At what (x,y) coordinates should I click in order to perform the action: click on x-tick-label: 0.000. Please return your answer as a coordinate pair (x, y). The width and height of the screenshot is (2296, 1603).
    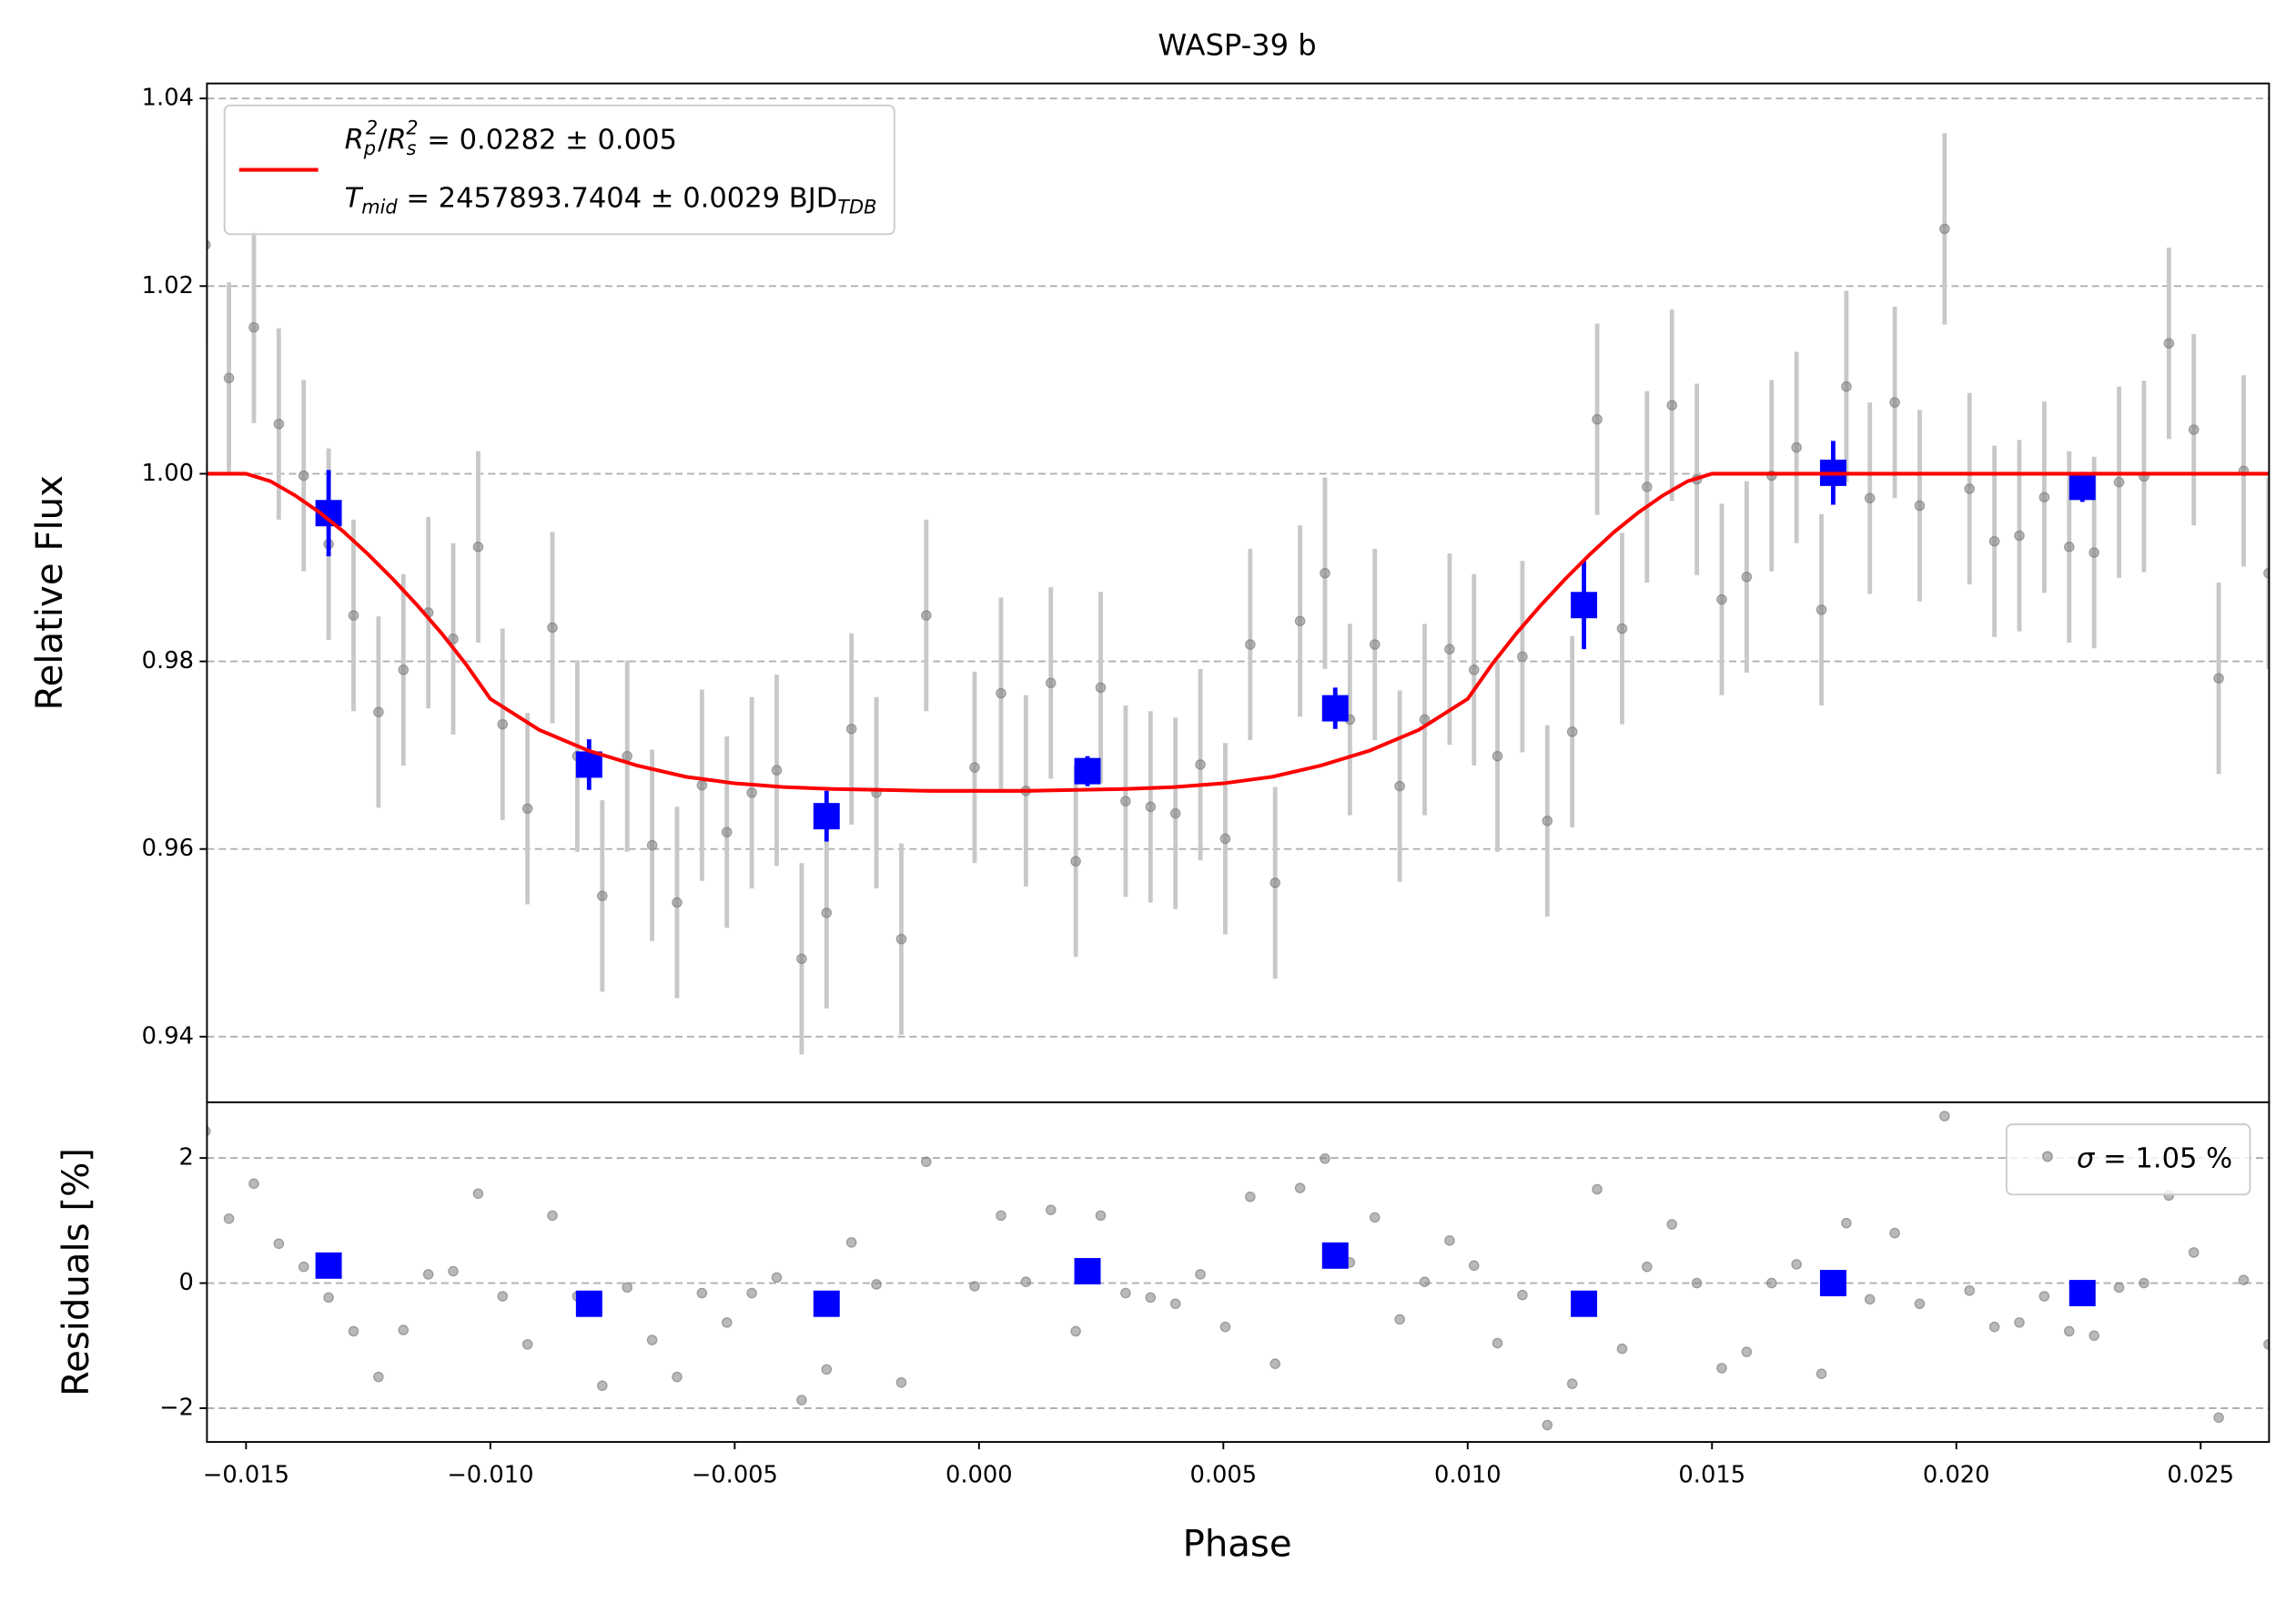
    Looking at the image, I should click on (980, 1475).